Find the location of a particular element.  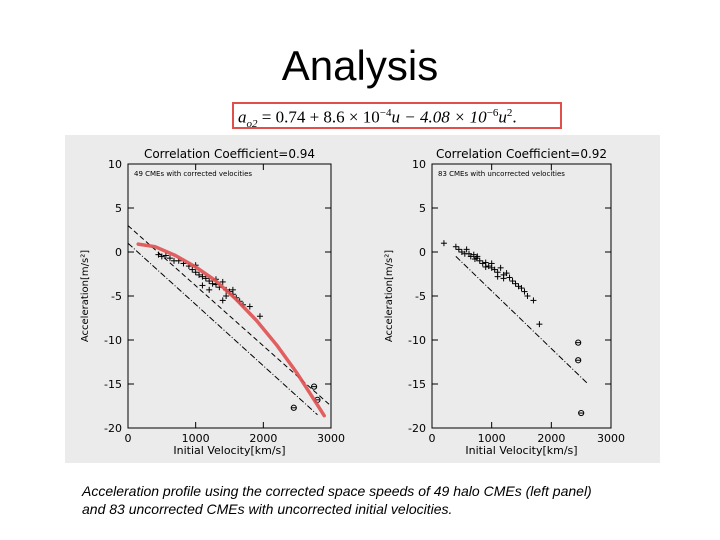

chart-title: Correlation Coefficient=0.94 is located at coordinates (229, 154).